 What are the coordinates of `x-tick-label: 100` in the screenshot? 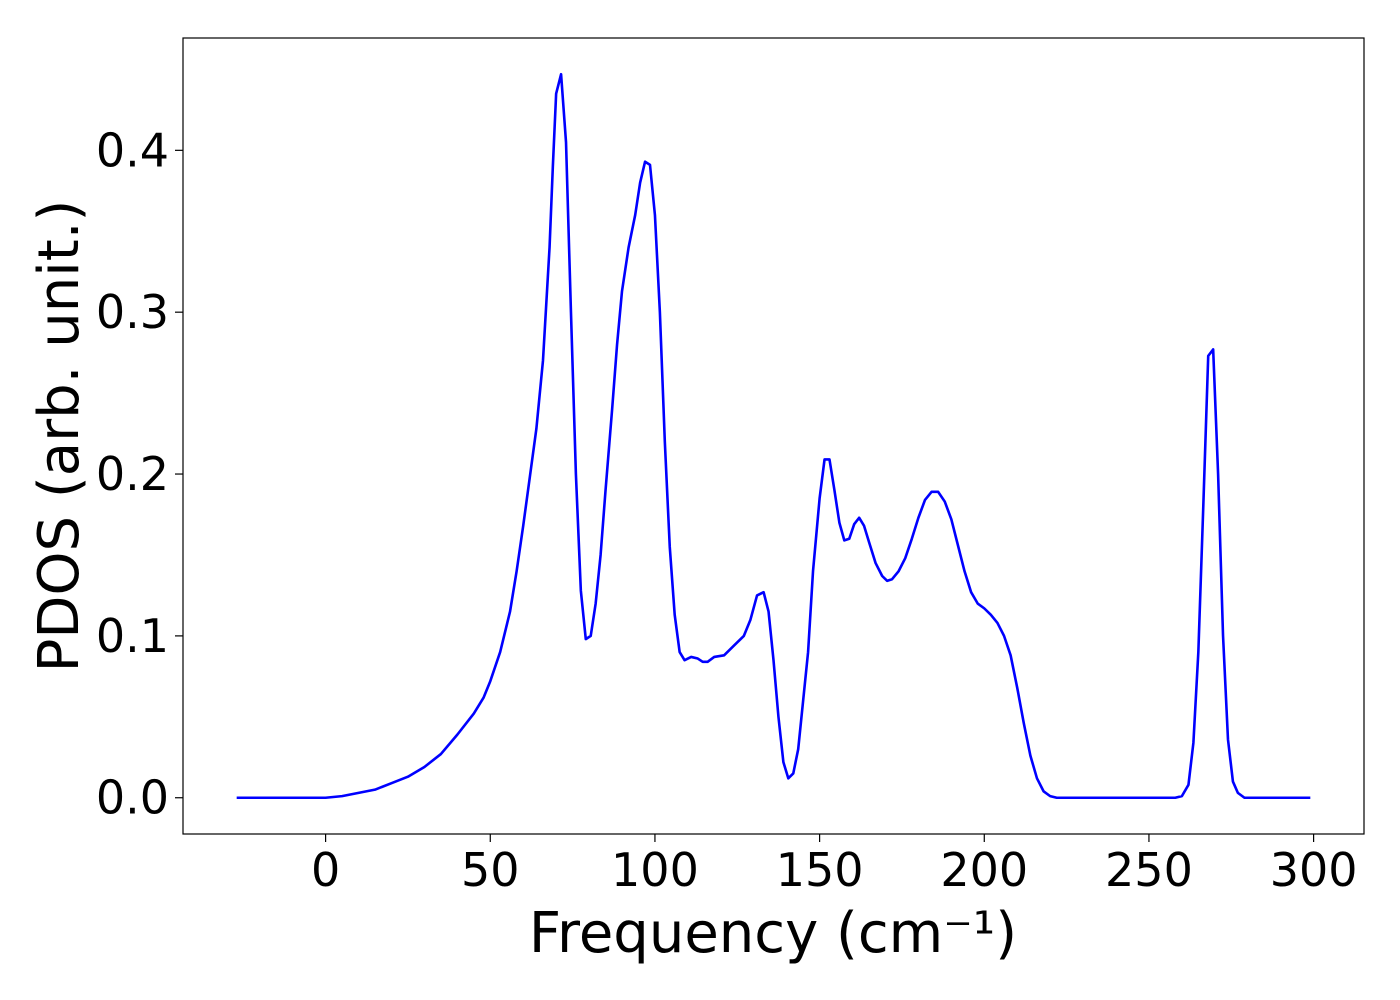 It's located at (655, 870).